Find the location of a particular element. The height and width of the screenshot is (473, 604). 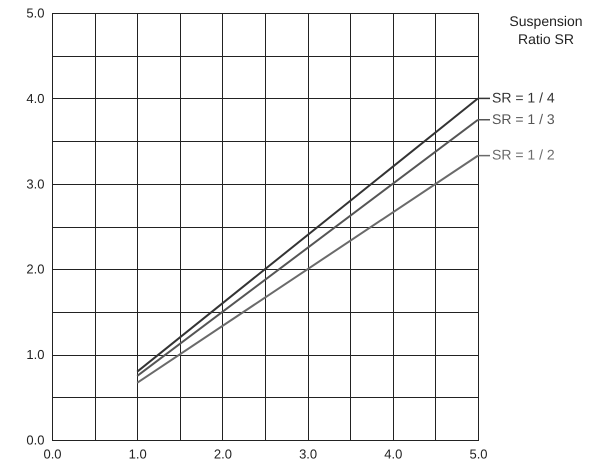

x-tick-label: 1.0 is located at coordinates (137, 454).